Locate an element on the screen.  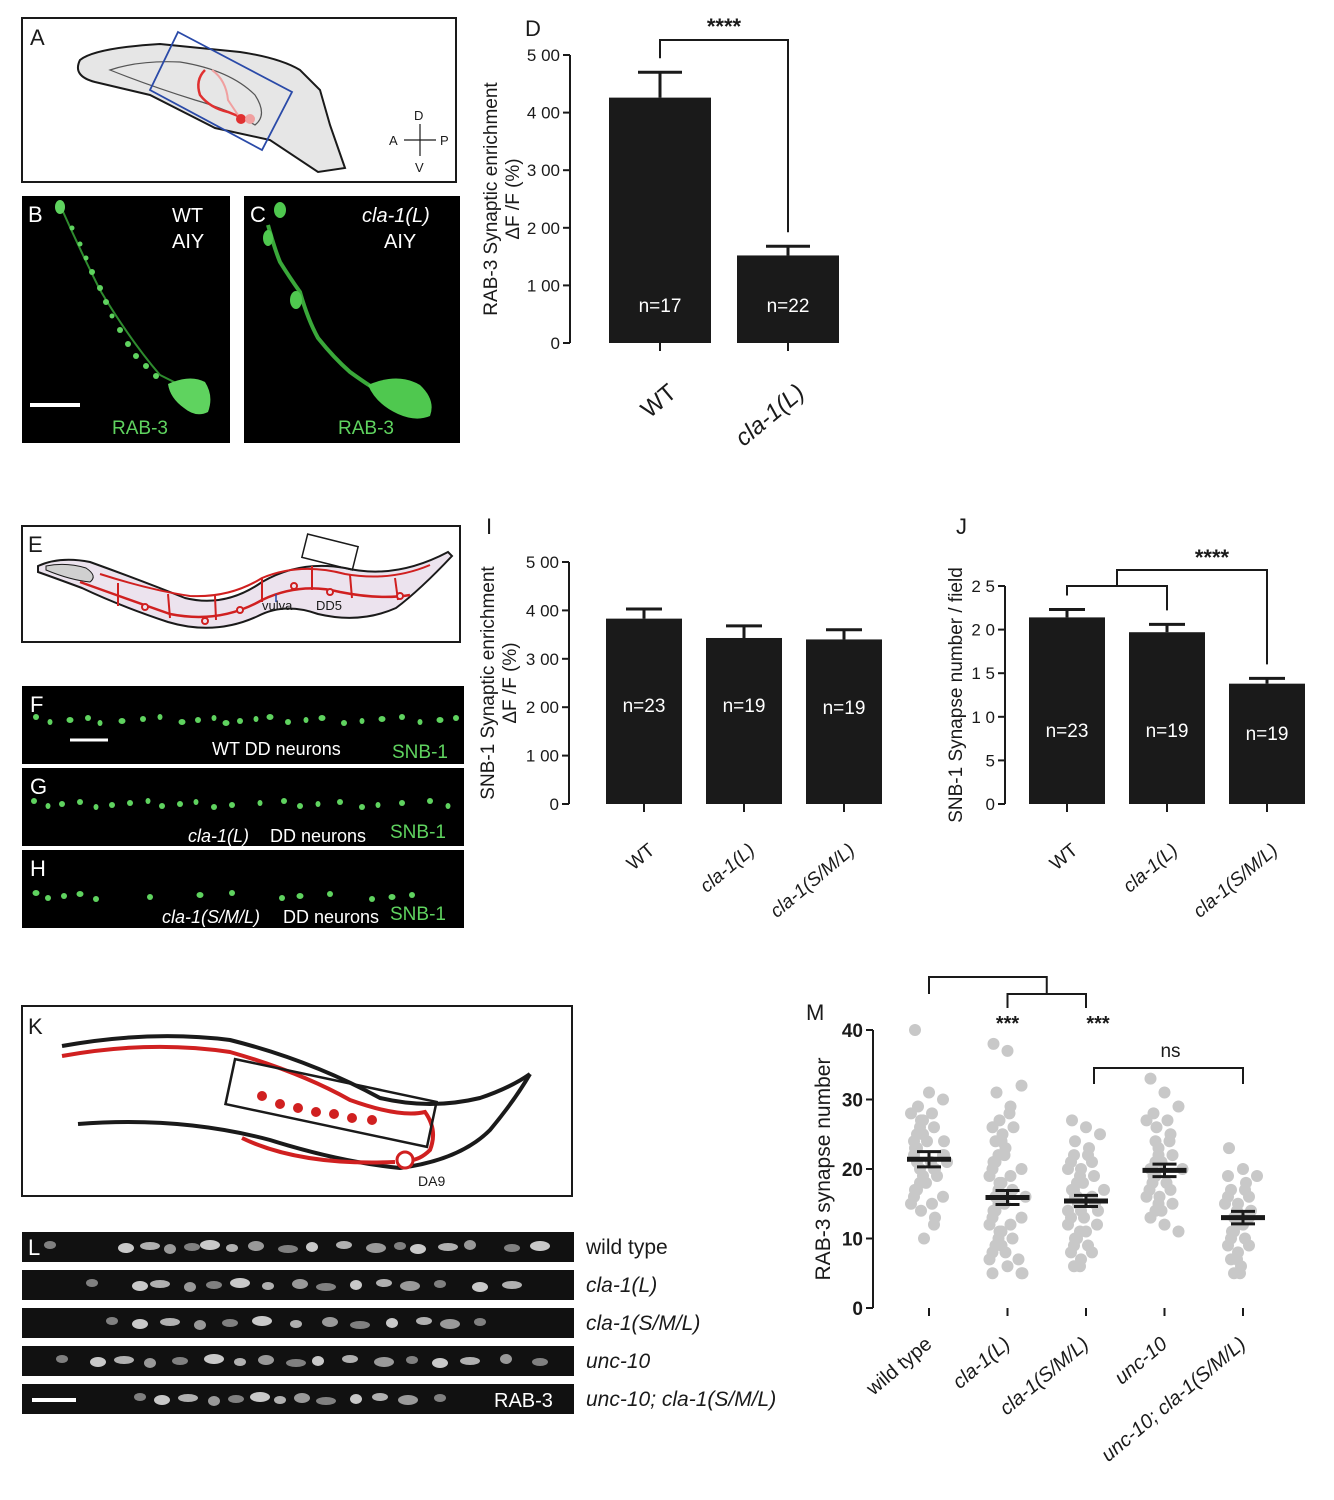
da9-axon is located at coordinates (248, 1103).